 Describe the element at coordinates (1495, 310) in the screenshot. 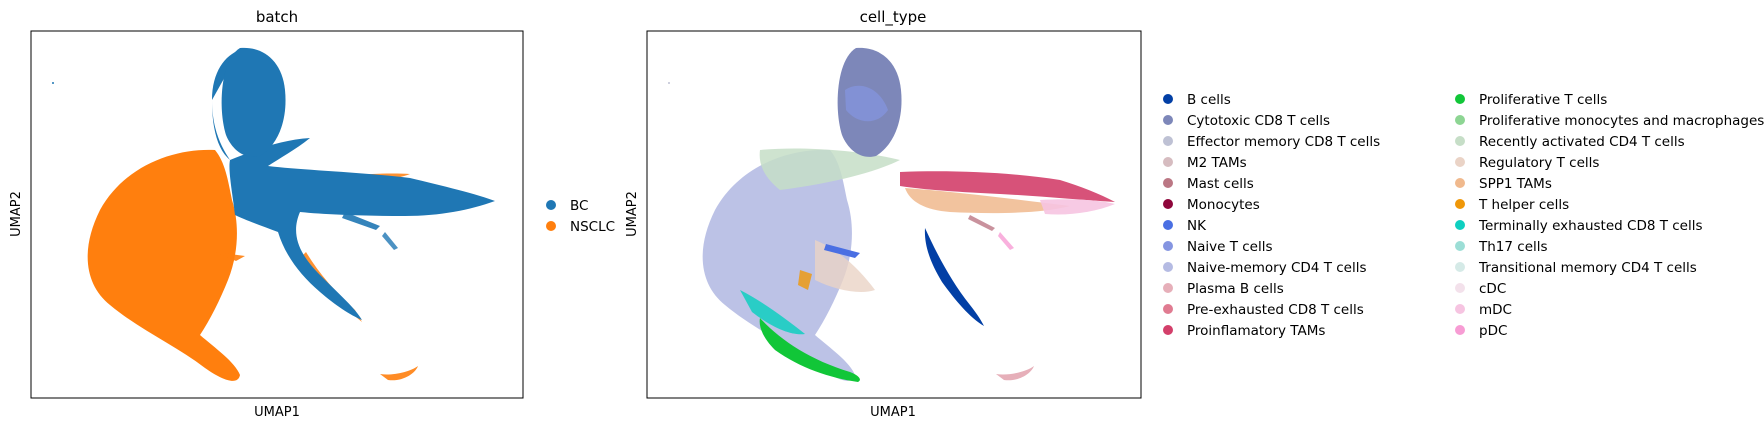

I see `legend-label: mDC` at that location.